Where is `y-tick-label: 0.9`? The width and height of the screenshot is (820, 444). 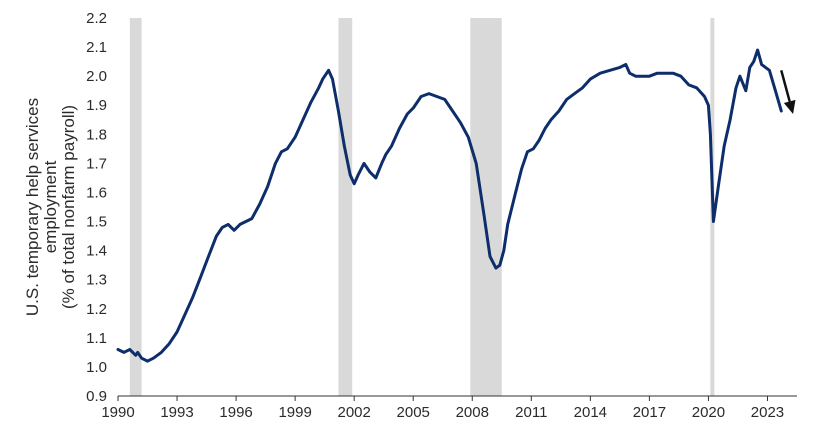
y-tick-label: 0.9 is located at coordinates (96, 396).